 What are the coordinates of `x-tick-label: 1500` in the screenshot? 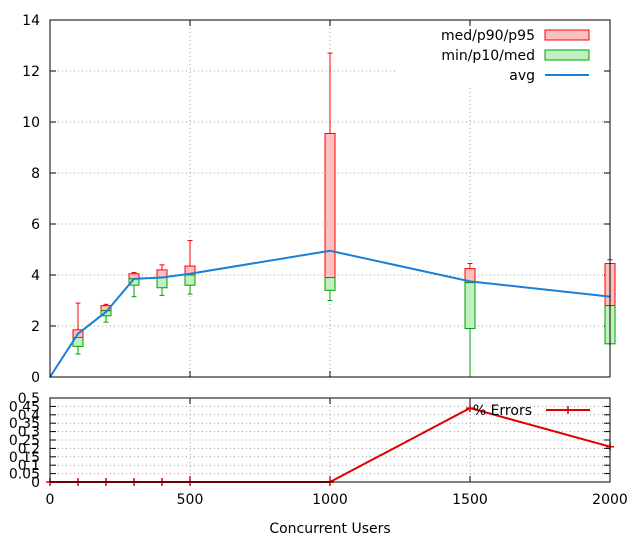 It's located at (470, 500).